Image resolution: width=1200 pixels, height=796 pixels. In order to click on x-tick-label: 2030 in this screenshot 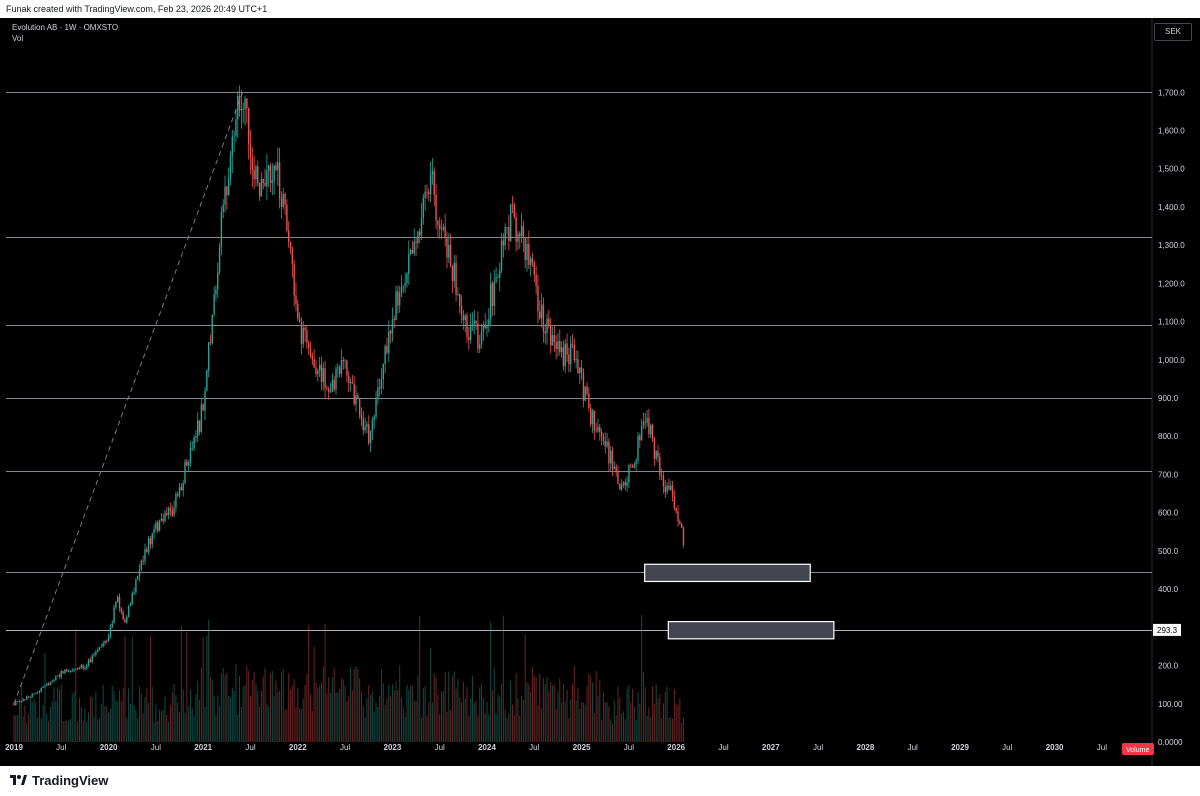, I will do `click(1055, 747)`.